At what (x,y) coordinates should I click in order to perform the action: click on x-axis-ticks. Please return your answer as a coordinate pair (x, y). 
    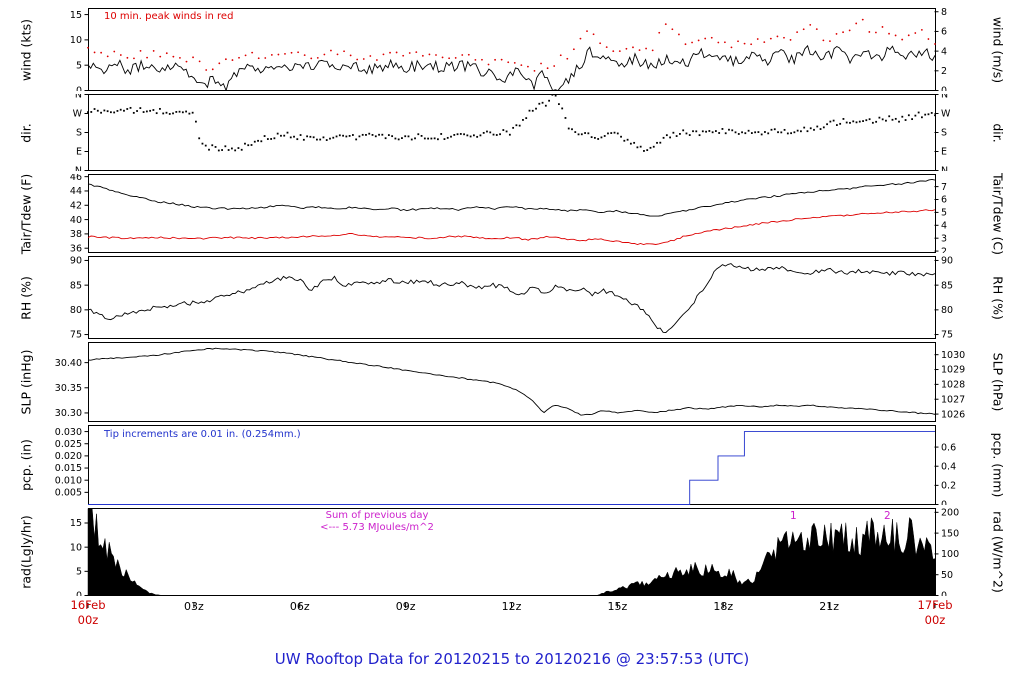
    Looking at the image, I should click on (511, 605).